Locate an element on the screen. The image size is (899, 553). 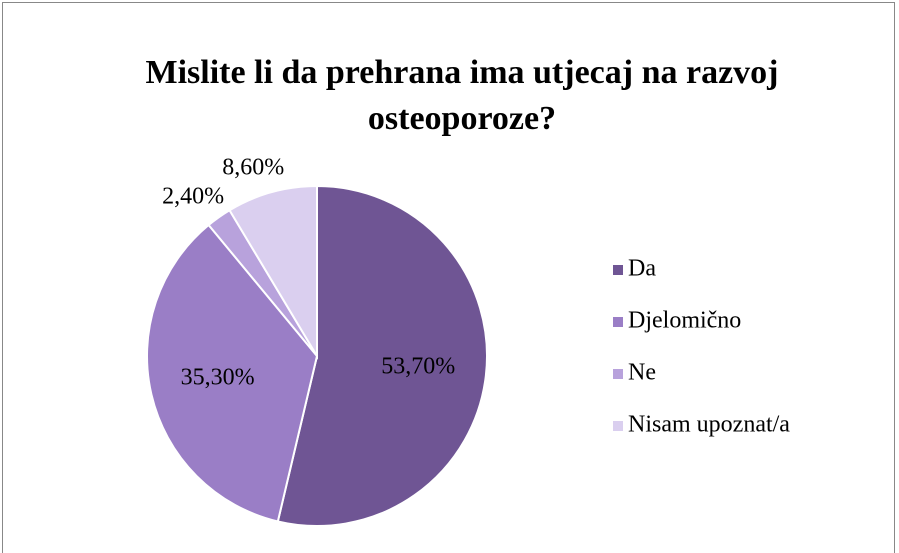
data-label: 35,30% is located at coordinates (218, 378).